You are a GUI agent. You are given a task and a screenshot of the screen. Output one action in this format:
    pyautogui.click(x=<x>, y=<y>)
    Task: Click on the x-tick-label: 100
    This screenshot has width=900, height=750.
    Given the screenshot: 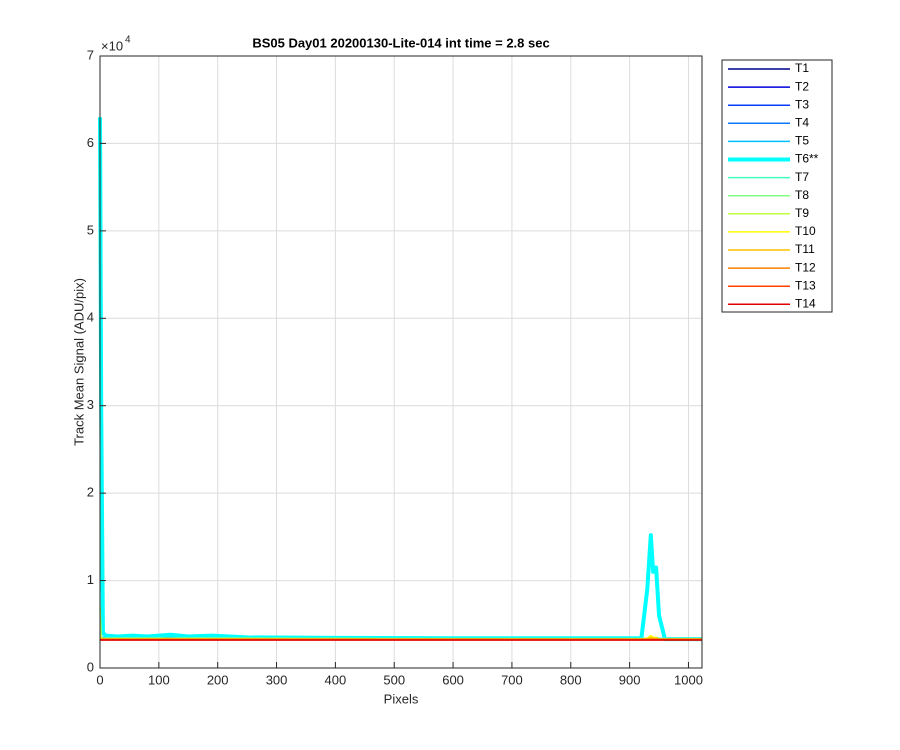 What is the action you would take?
    pyautogui.click(x=159, y=679)
    